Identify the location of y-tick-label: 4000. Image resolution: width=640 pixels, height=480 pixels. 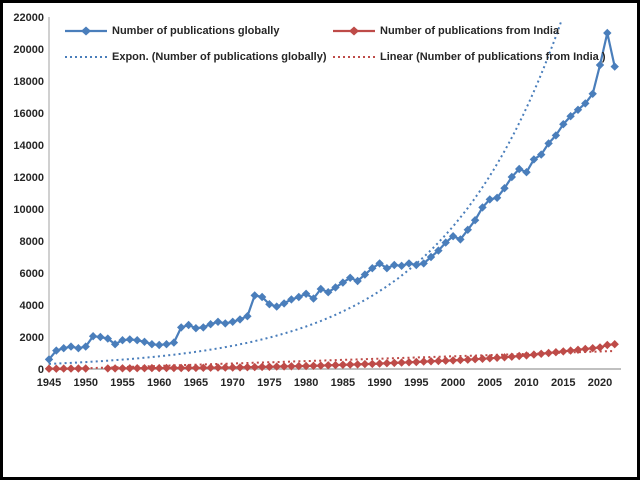
(32, 306).